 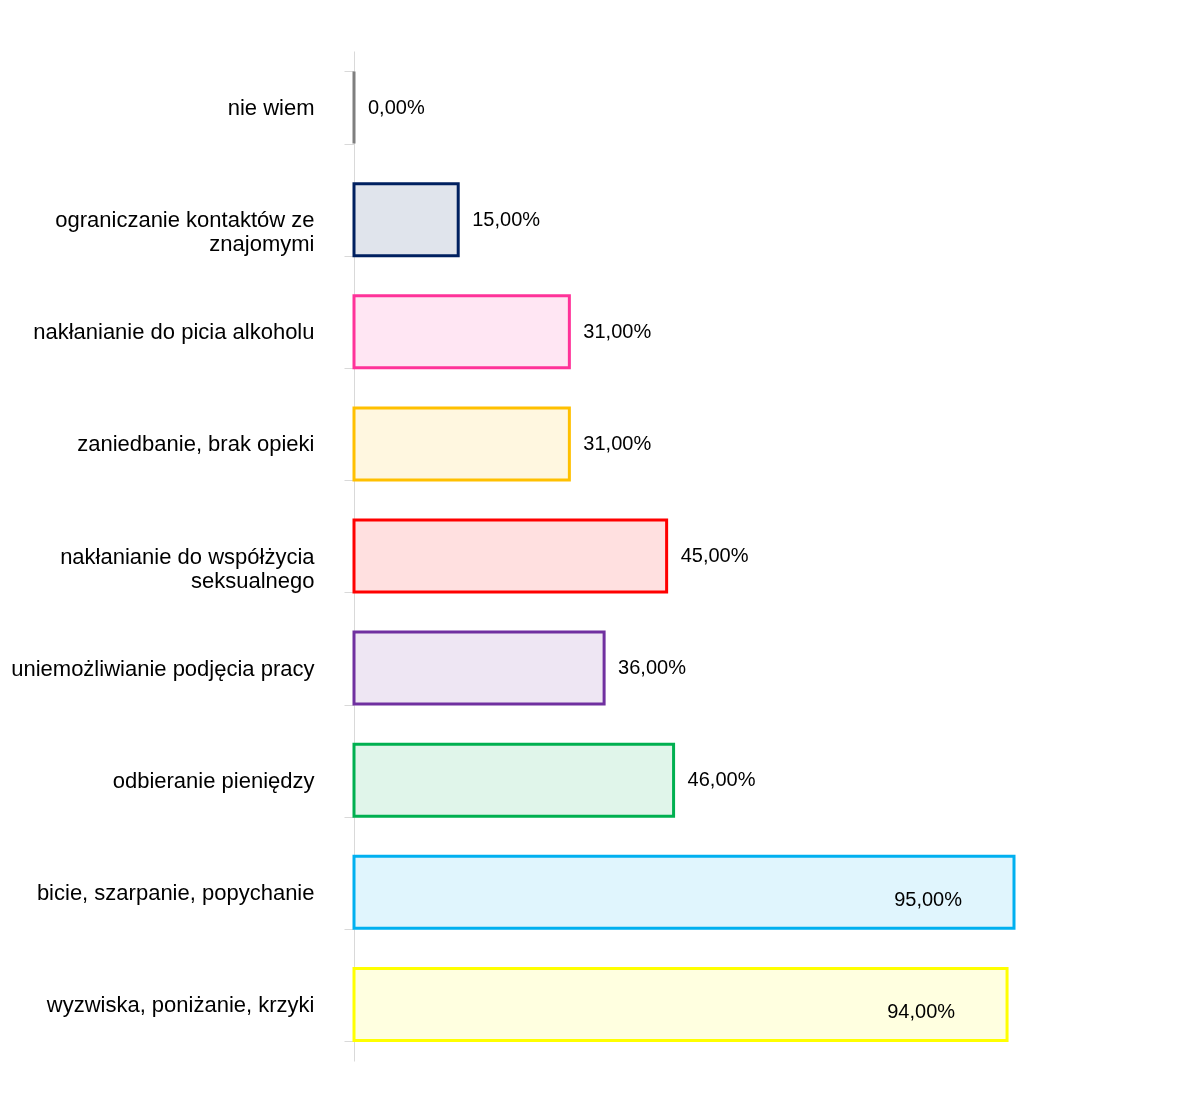 I want to click on data-label: 0,00%, so click(x=396, y=106).